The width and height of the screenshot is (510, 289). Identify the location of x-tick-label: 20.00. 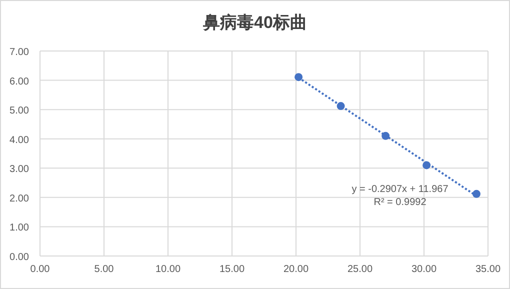
(296, 269).